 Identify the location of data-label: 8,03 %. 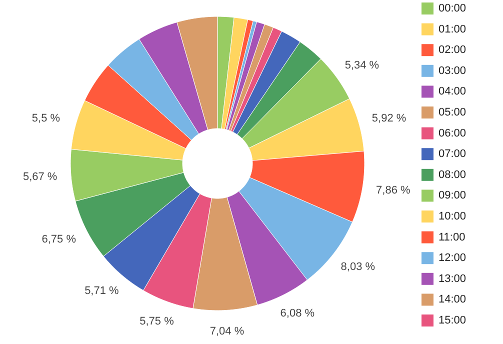
(358, 266).